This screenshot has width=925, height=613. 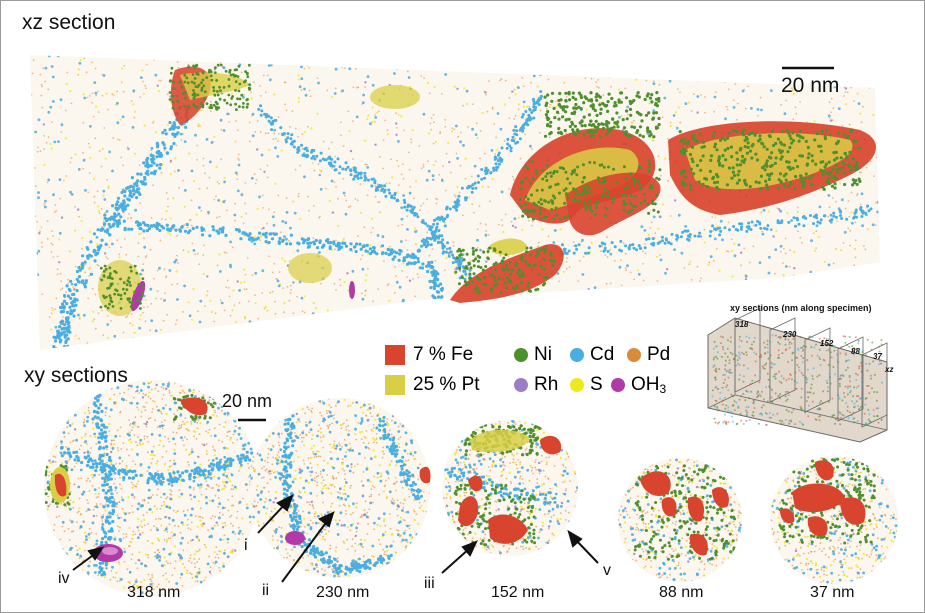 What do you see at coordinates (395, 385) in the screenshot?
I see `pt-swatch` at bounding box center [395, 385].